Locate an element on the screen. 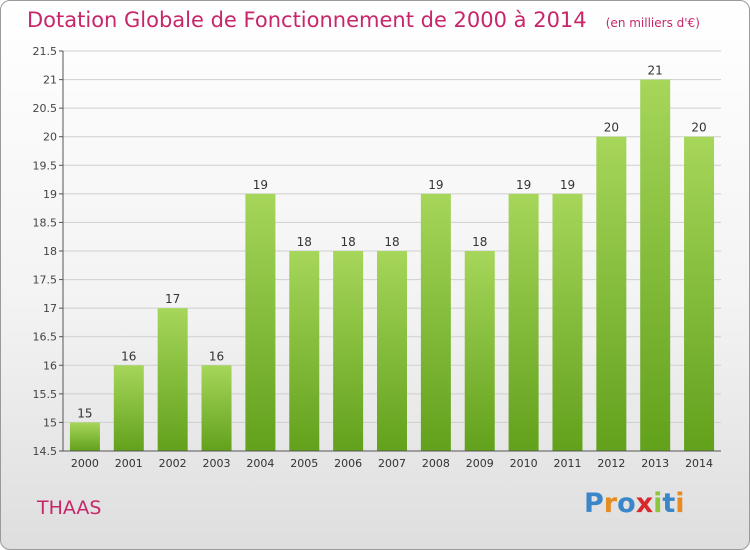 This screenshot has width=750, height=550. value-label: 15 is located at coordinates (84, 413).